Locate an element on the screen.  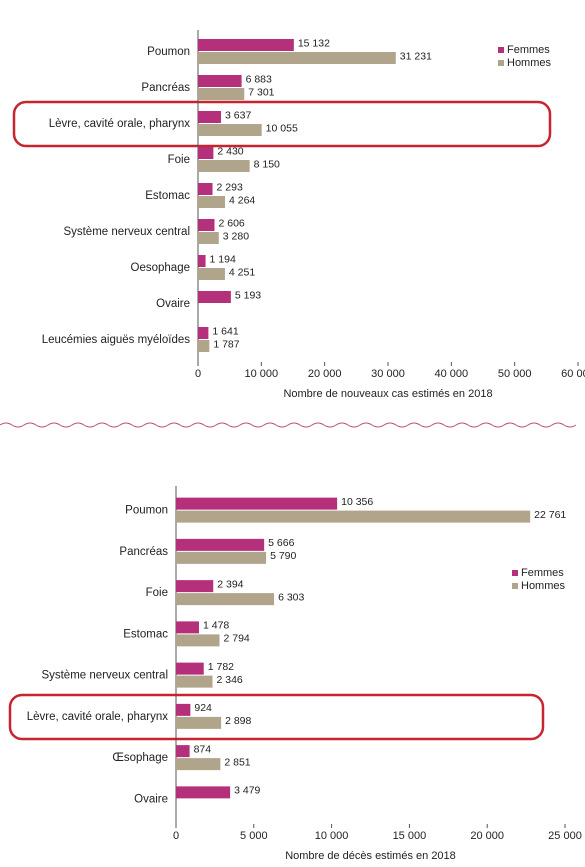
value-label: 4 264 is located at coordinates (242, 200).